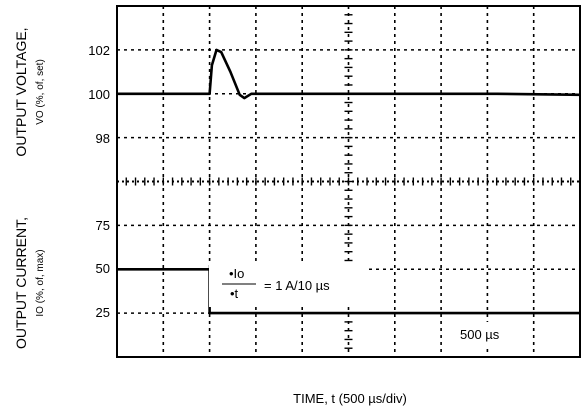 The height and width of the screenshot is (413, 585). What do you see at coordinates (234, 293) in the screenshot?
I see `slew-denominator: •t` at bounding box center [234, 293].